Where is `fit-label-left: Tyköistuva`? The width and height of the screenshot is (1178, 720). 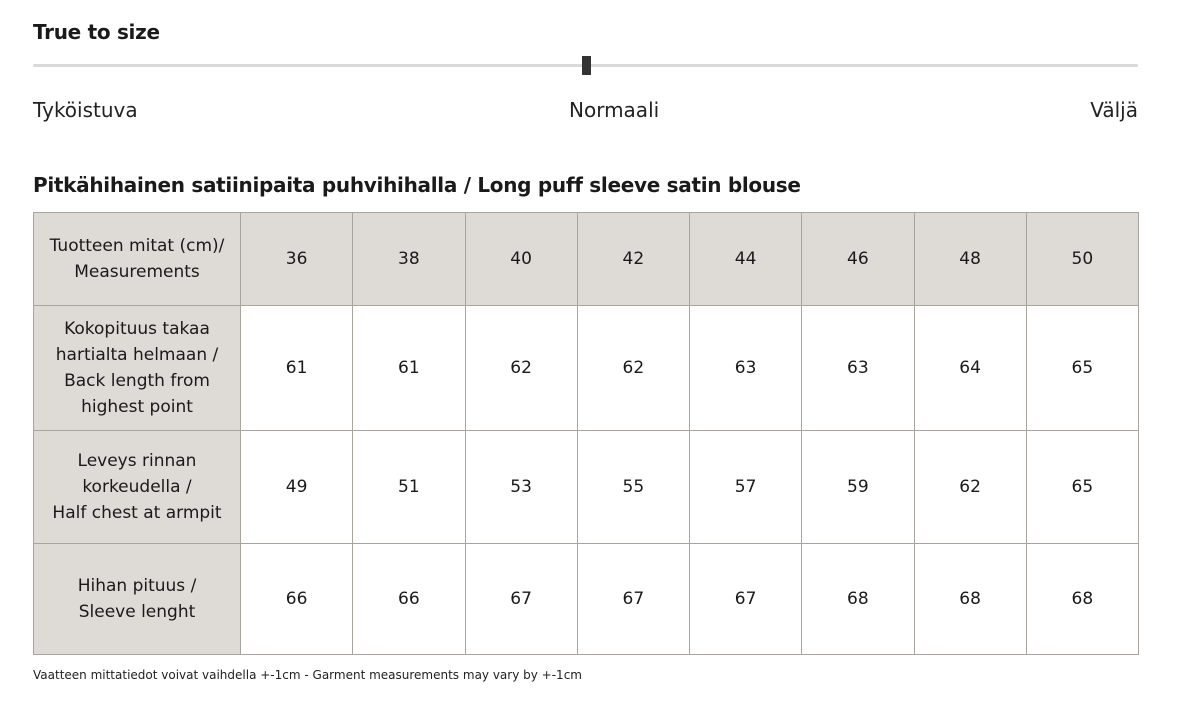 fit-label-left: Tyköistuva is located at coordinates (85, 110).